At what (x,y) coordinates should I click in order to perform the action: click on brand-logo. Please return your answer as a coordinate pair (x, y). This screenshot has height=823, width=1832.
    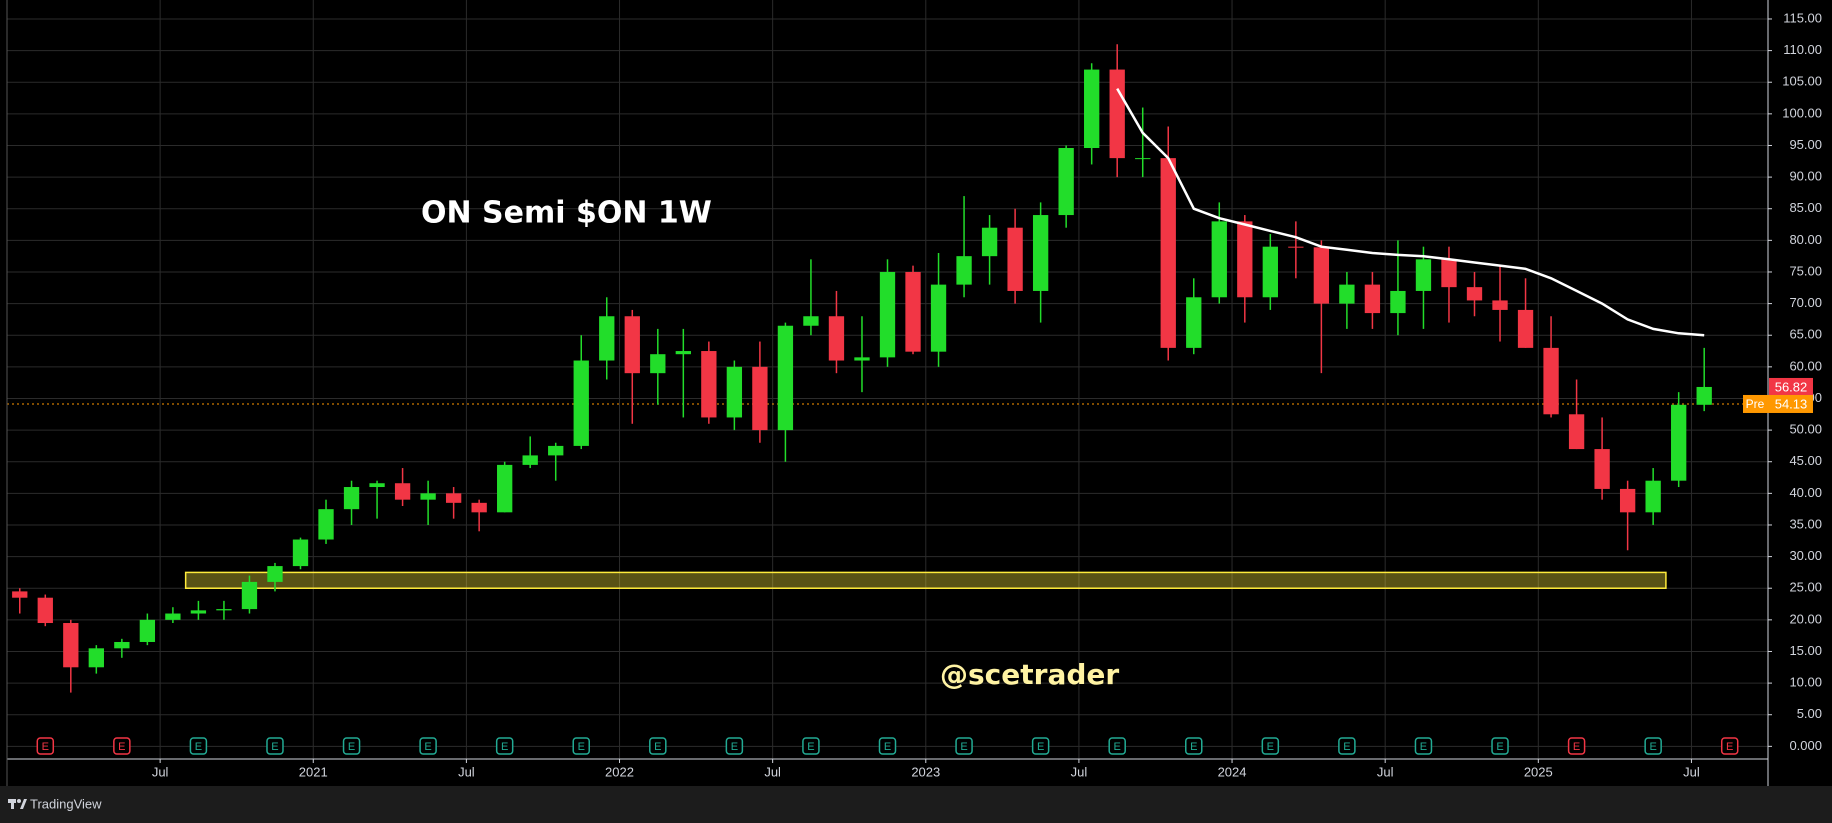
    Looking at the image, I should click on (17, 804).